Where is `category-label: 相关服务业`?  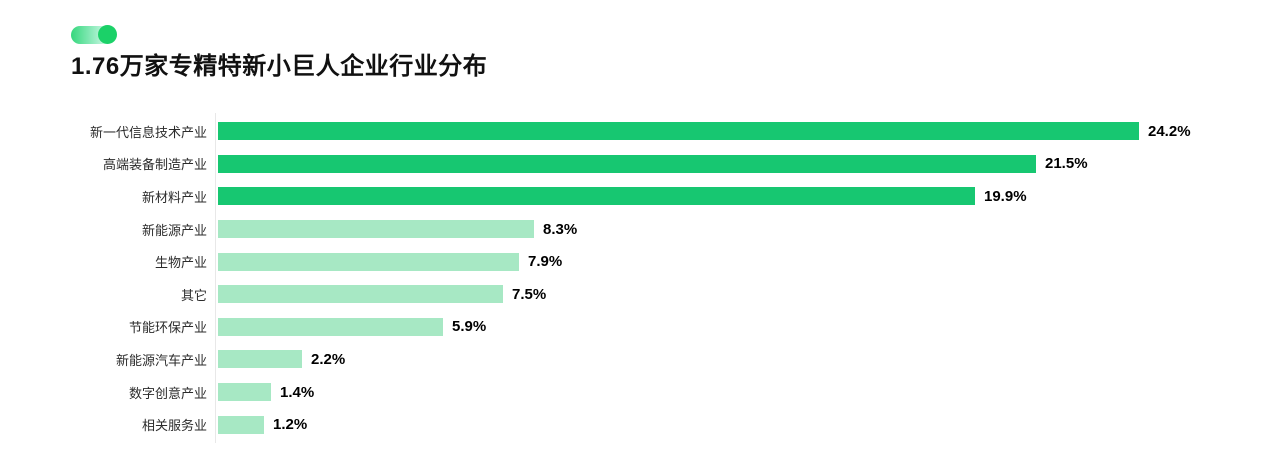
category-label: 相关服务业 is located at coordinates (174, 426).